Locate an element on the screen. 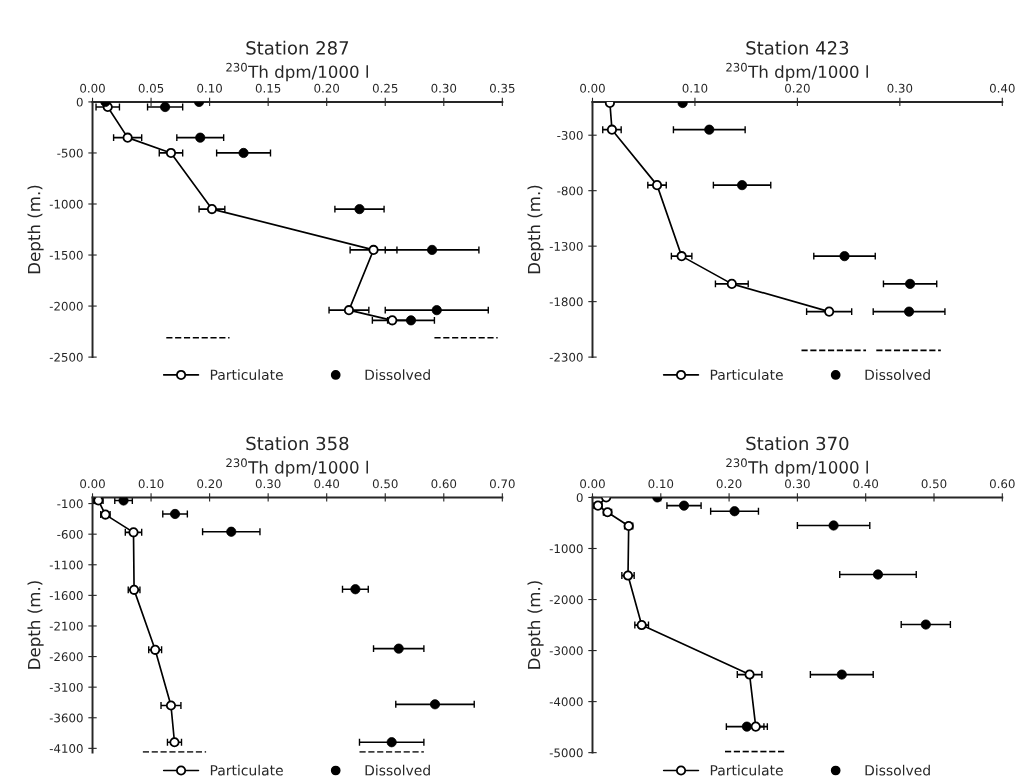 Image resolution: width=1028 pixels, height=784 pixels. chart-title: Station 370 is located at coordinates (797, 443).